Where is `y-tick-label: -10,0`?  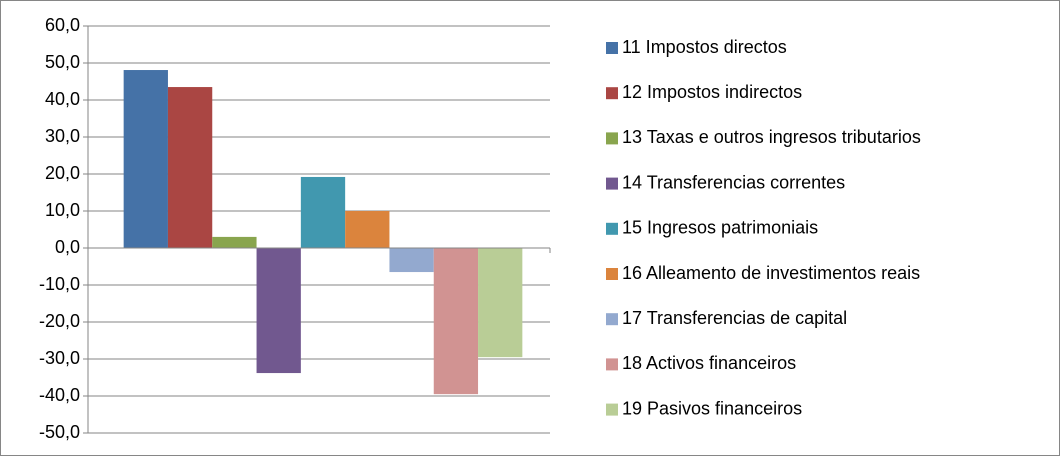 y-tick-label: -10,0 is located at coordinates (59, 284).